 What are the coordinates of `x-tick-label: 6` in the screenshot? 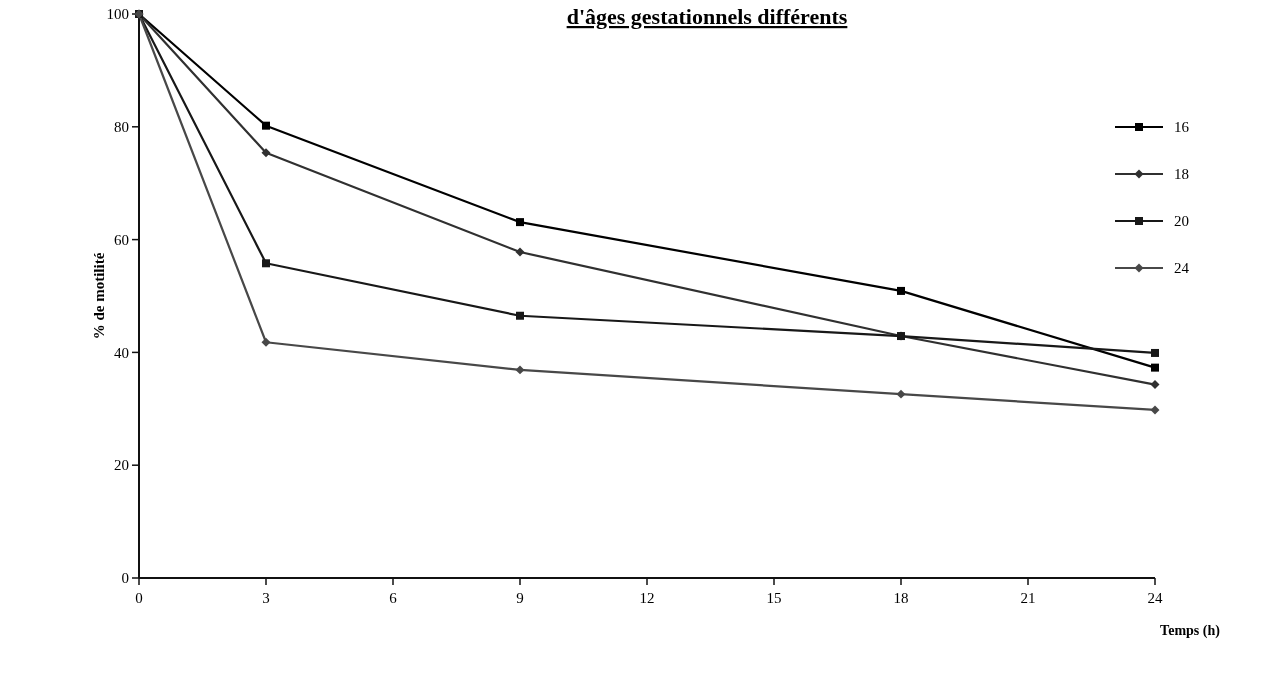 It's located at (393, 598).